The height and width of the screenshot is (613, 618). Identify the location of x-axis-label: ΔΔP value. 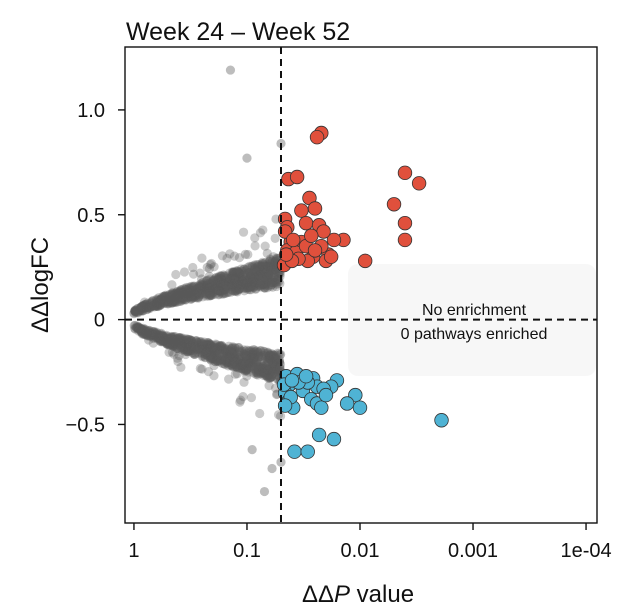
(358, 594).